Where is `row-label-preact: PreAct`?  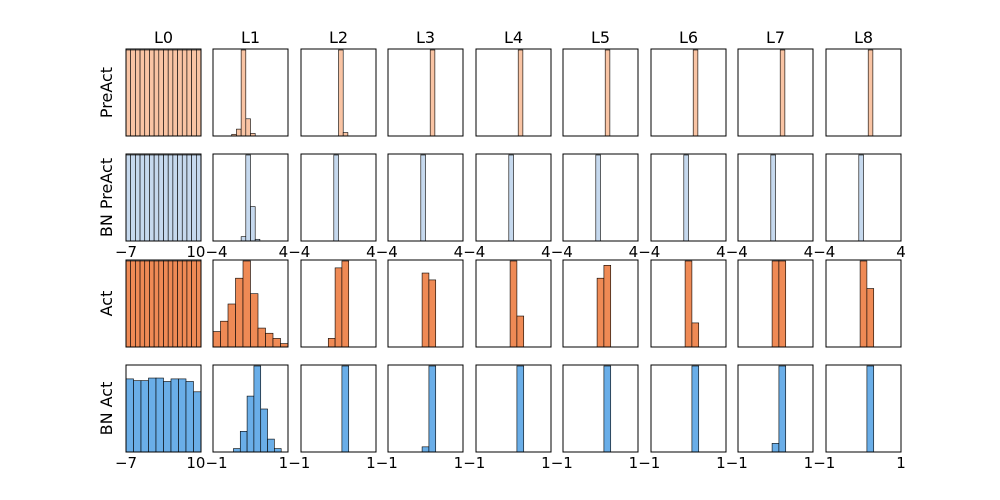
row-label-preact: PreAct is located at coordinates (106, 92).